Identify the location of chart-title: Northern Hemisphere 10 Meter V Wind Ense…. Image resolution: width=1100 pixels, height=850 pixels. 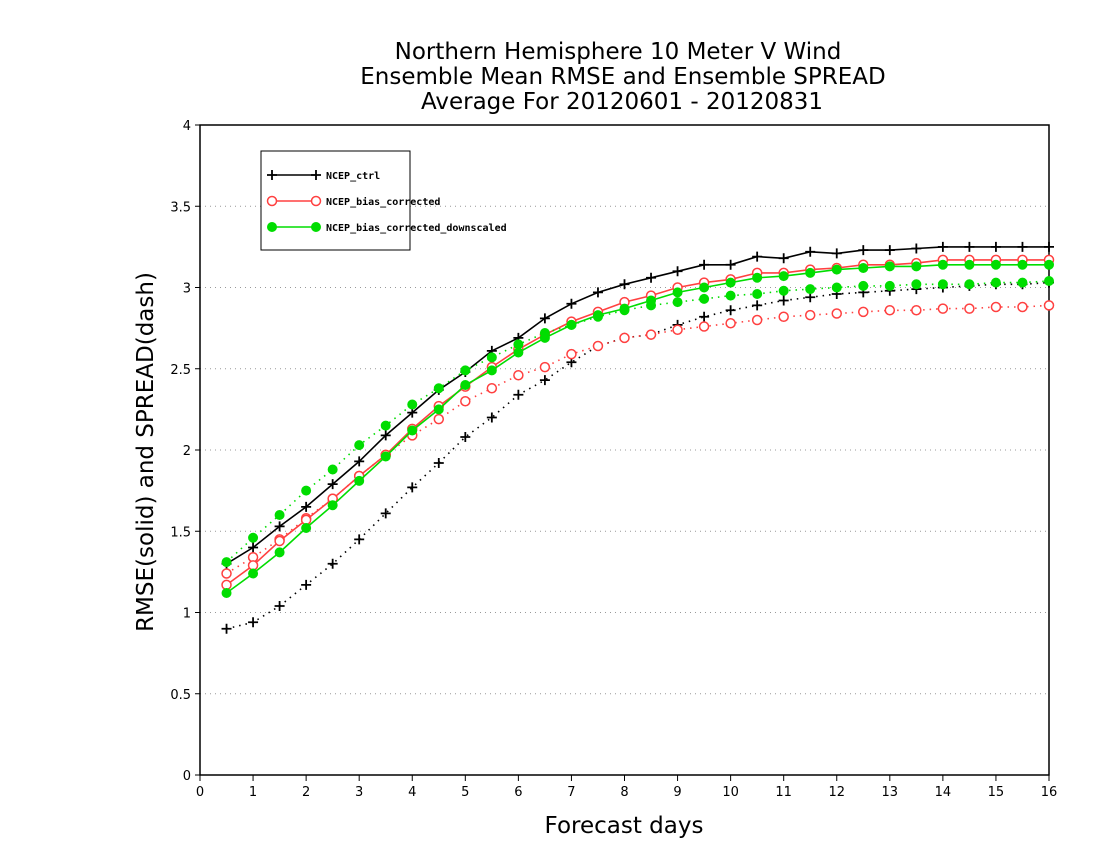
(622, 77).